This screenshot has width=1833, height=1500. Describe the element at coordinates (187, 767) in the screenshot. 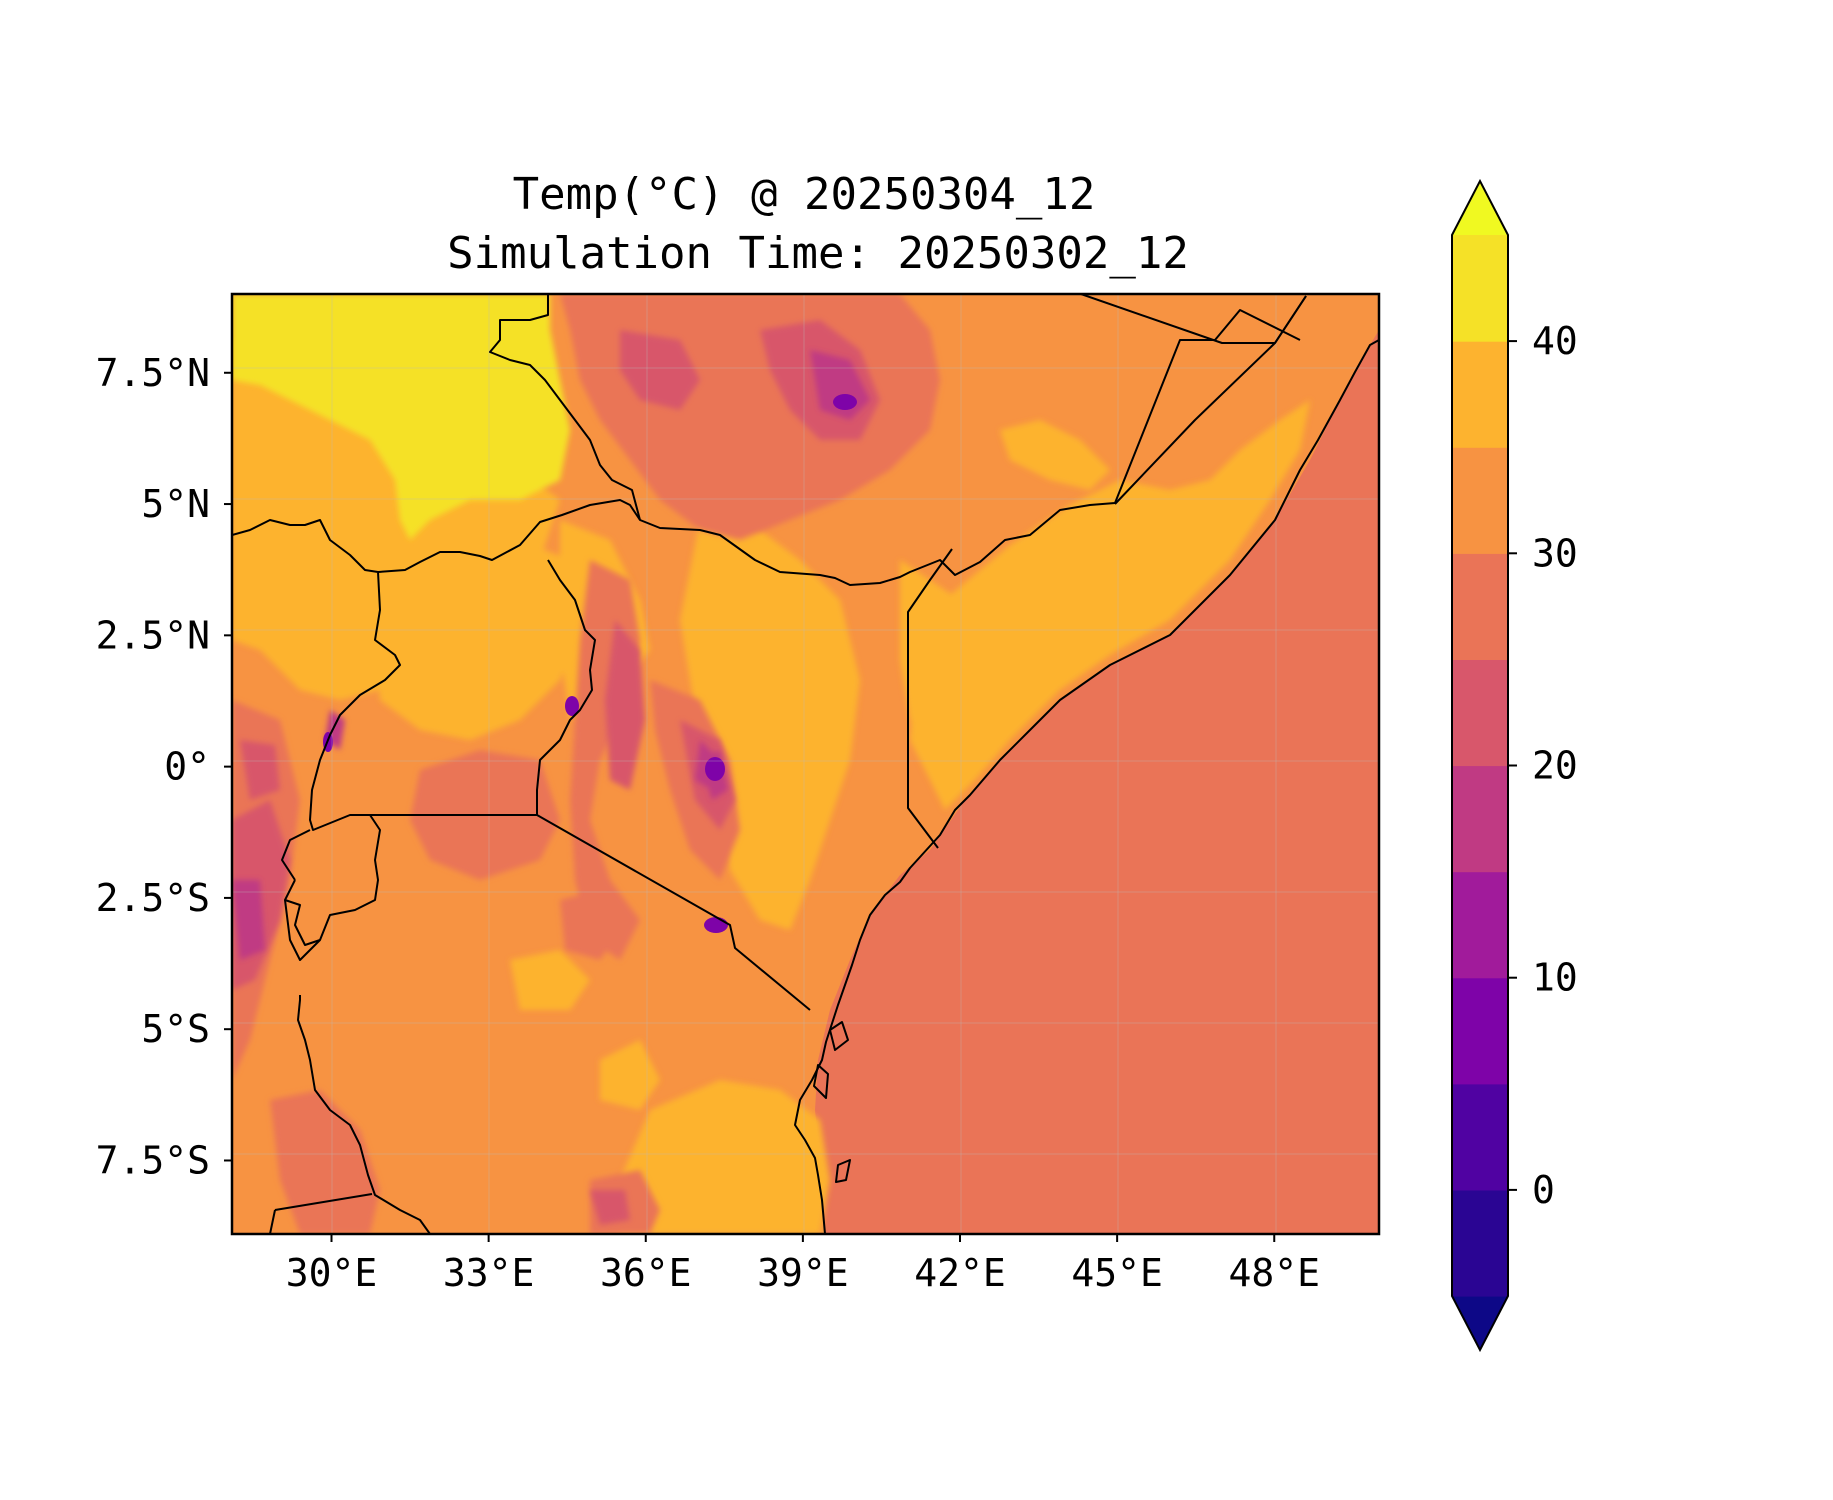

I see `y-tick-label: 0°` at that location.